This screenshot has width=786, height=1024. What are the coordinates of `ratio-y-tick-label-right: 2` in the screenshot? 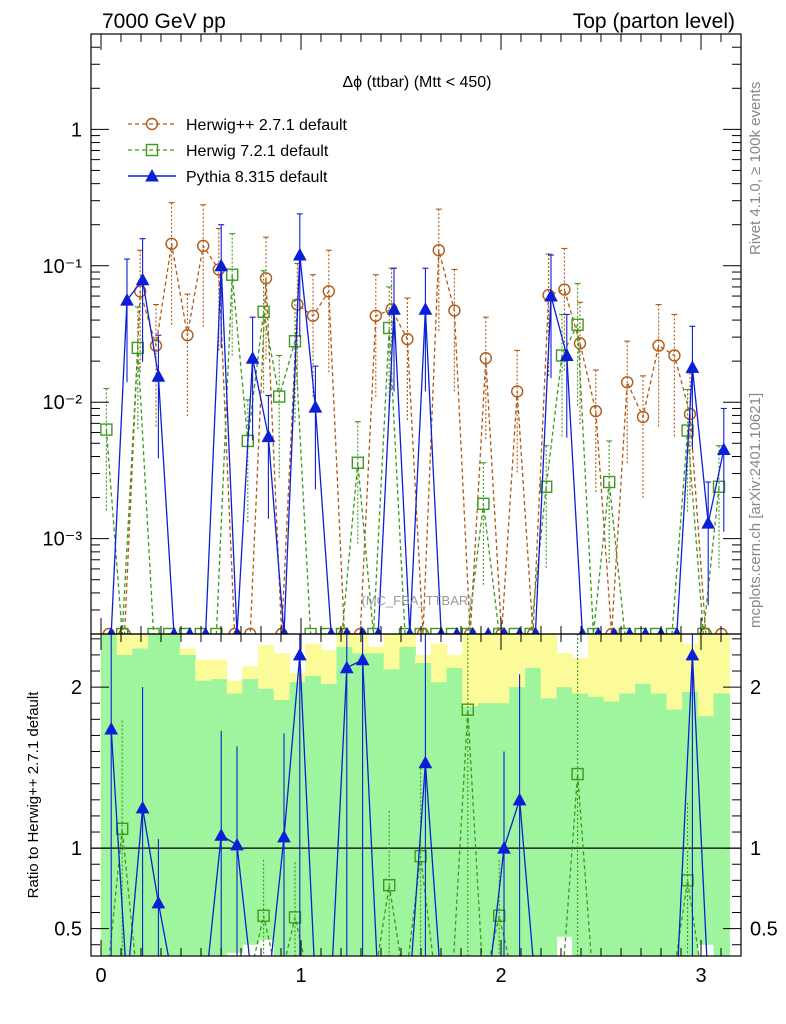 It's located at (755, 688).